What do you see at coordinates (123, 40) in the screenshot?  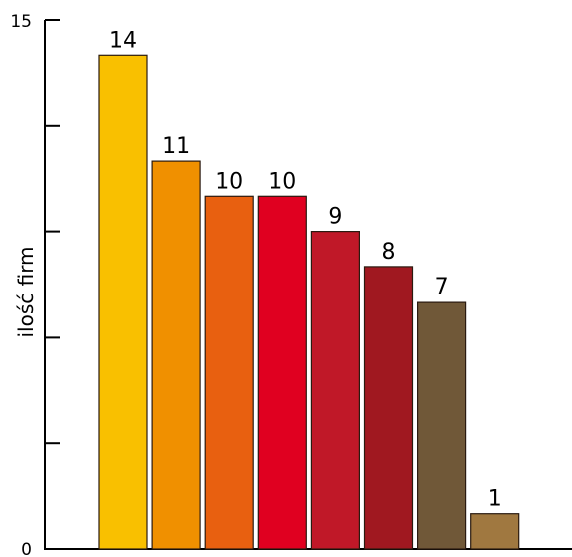 I see `data-label-1: 14` at bounding box center [123, 40].